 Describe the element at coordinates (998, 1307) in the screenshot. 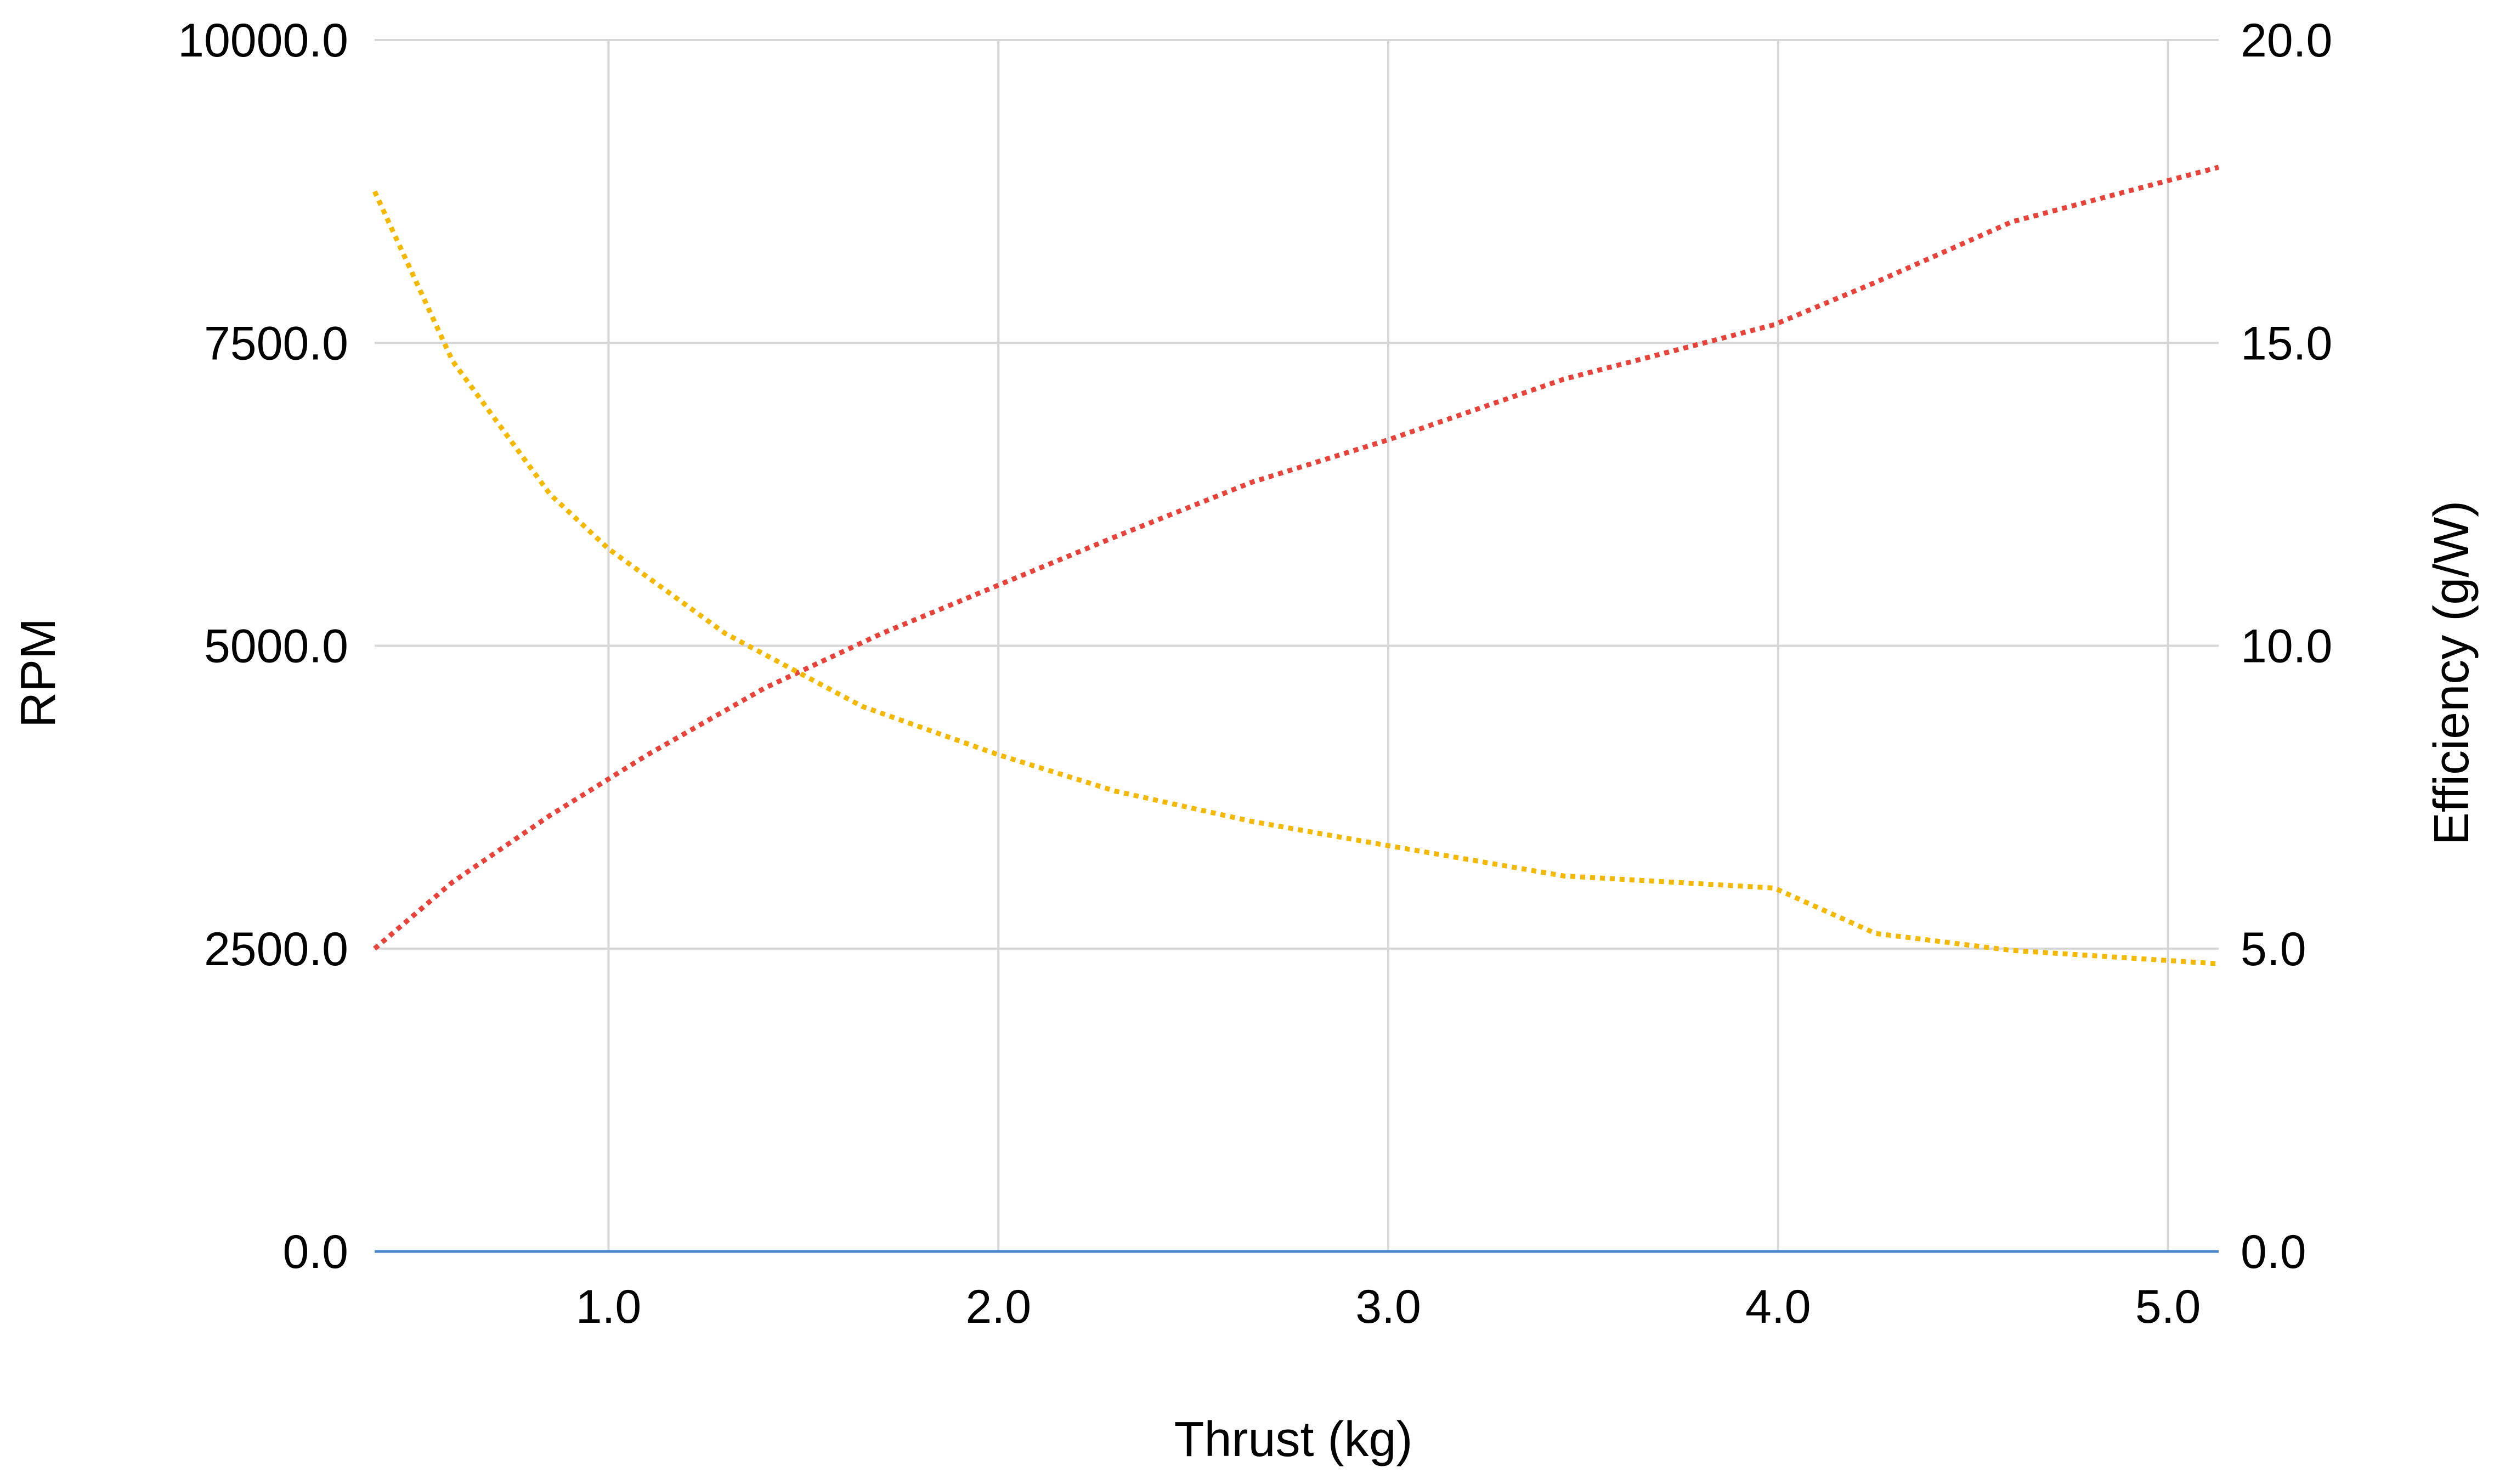

I see `x-tick-label: 2.0` at that location.